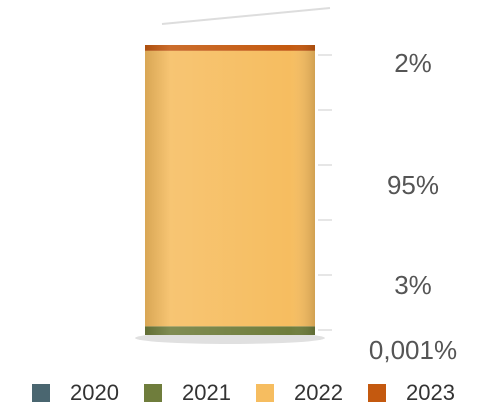 The width and height of the screenshot is (477, 406). What do you see at coordinates (413, 206) in the screenshot?
I see `value-labels: 0,001% 3% 95% 2%` at bounding box center [413, 206].